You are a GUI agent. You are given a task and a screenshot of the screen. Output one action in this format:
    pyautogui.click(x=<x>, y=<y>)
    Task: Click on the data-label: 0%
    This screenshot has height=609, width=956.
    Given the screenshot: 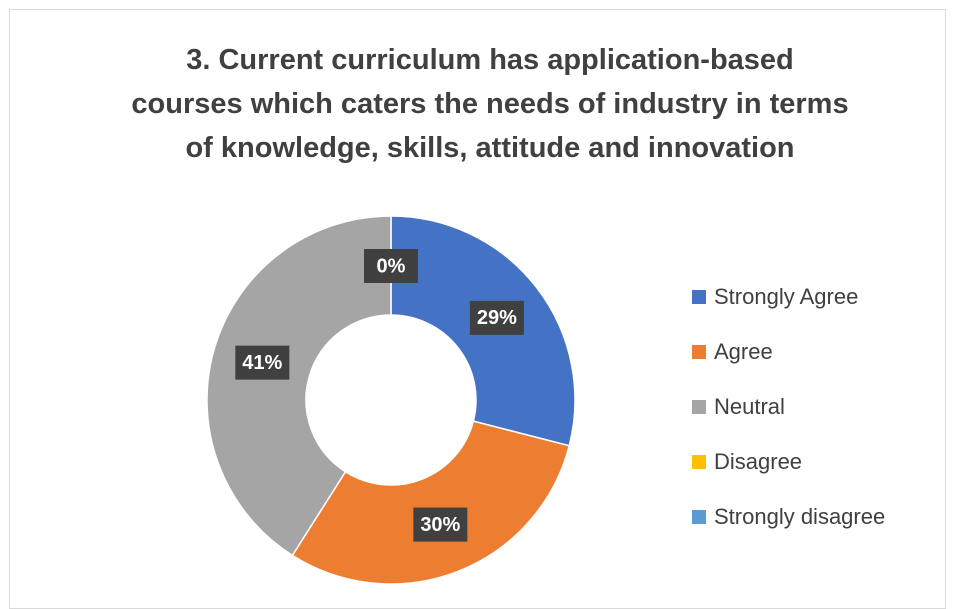 What is the action you would take?
    pyautogui.click(x=391, y=266)
    